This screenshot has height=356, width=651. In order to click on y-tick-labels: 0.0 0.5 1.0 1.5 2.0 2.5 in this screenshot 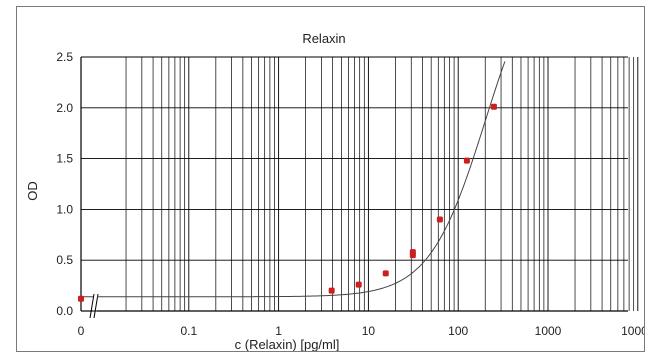, I will do `click(64, 184)`.